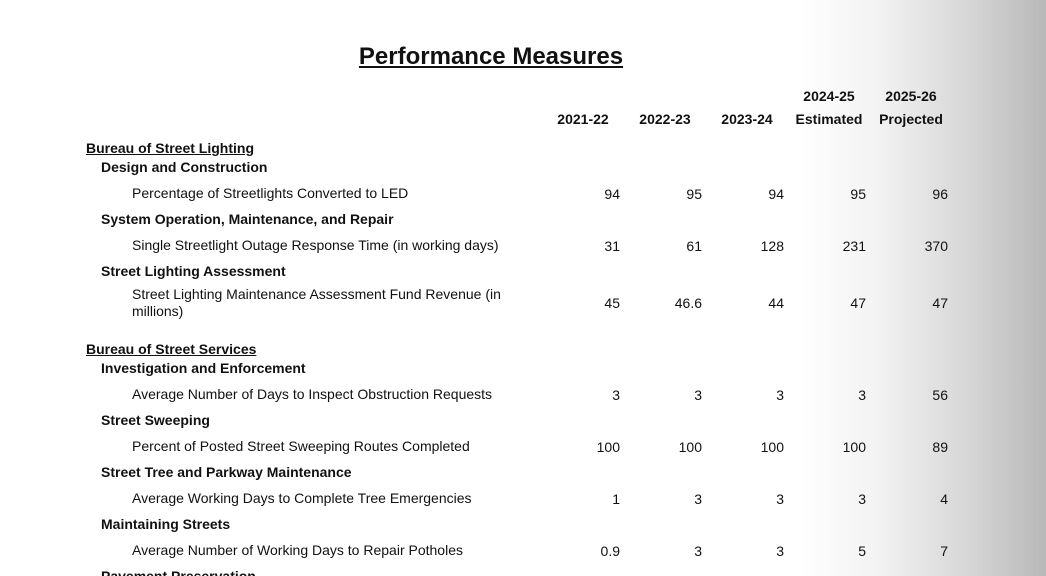  What do you see at coordinates (612, 303) in the screenshot?
I see `measure-value: 45` at bounding box center [612, 303].